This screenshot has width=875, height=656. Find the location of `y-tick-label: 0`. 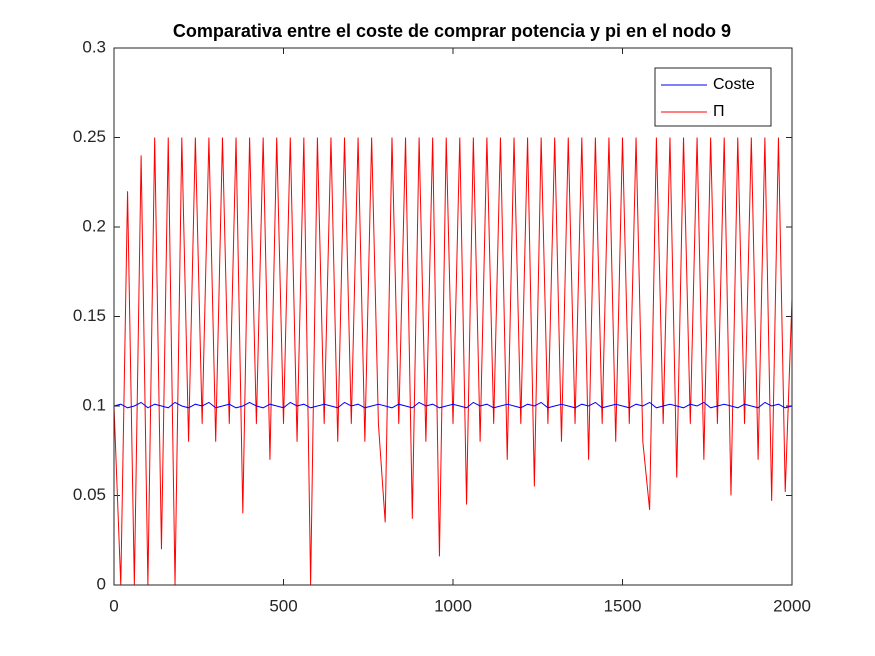

y-tick-label: 0 is located at coordinates (101, 583).